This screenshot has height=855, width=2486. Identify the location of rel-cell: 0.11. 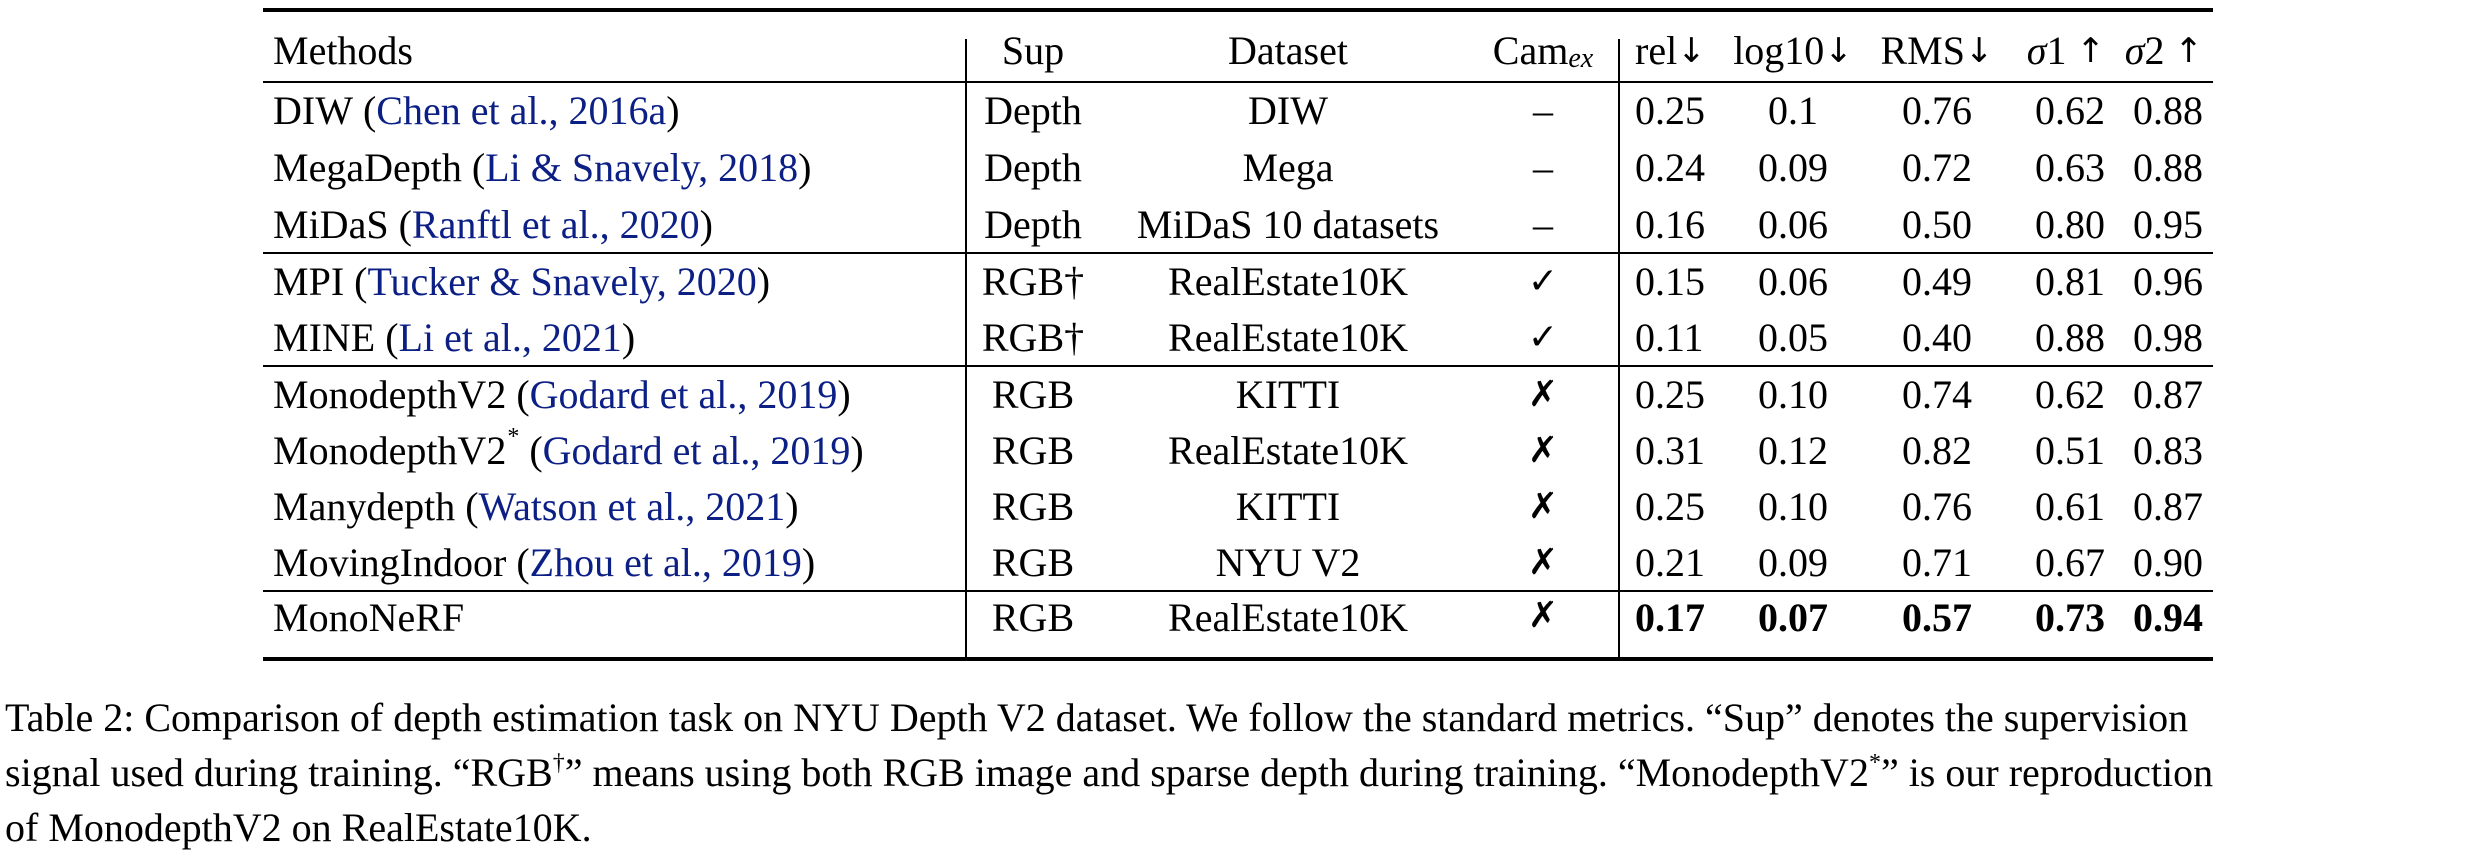
(1669, 337).